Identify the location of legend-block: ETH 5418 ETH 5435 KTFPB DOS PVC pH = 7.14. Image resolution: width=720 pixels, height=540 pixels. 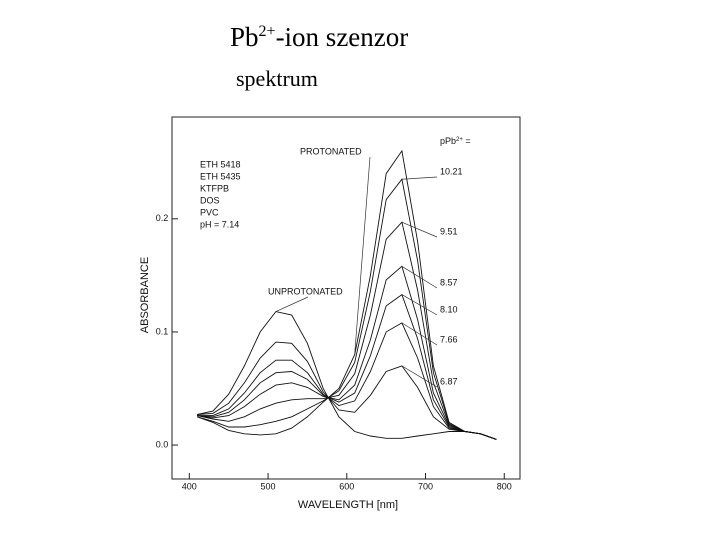
(220, 194).